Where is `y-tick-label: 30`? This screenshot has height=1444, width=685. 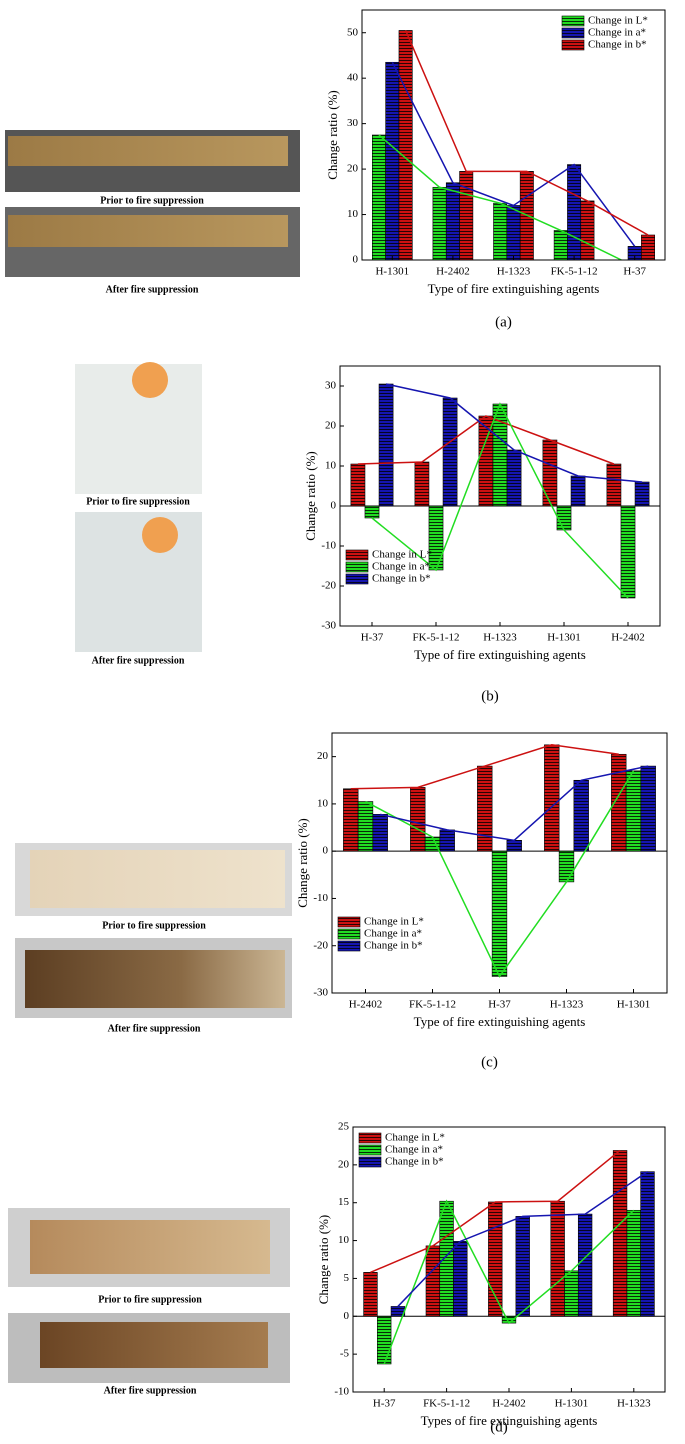
y-tick-label: 30 is located at coordinates (331, 386).